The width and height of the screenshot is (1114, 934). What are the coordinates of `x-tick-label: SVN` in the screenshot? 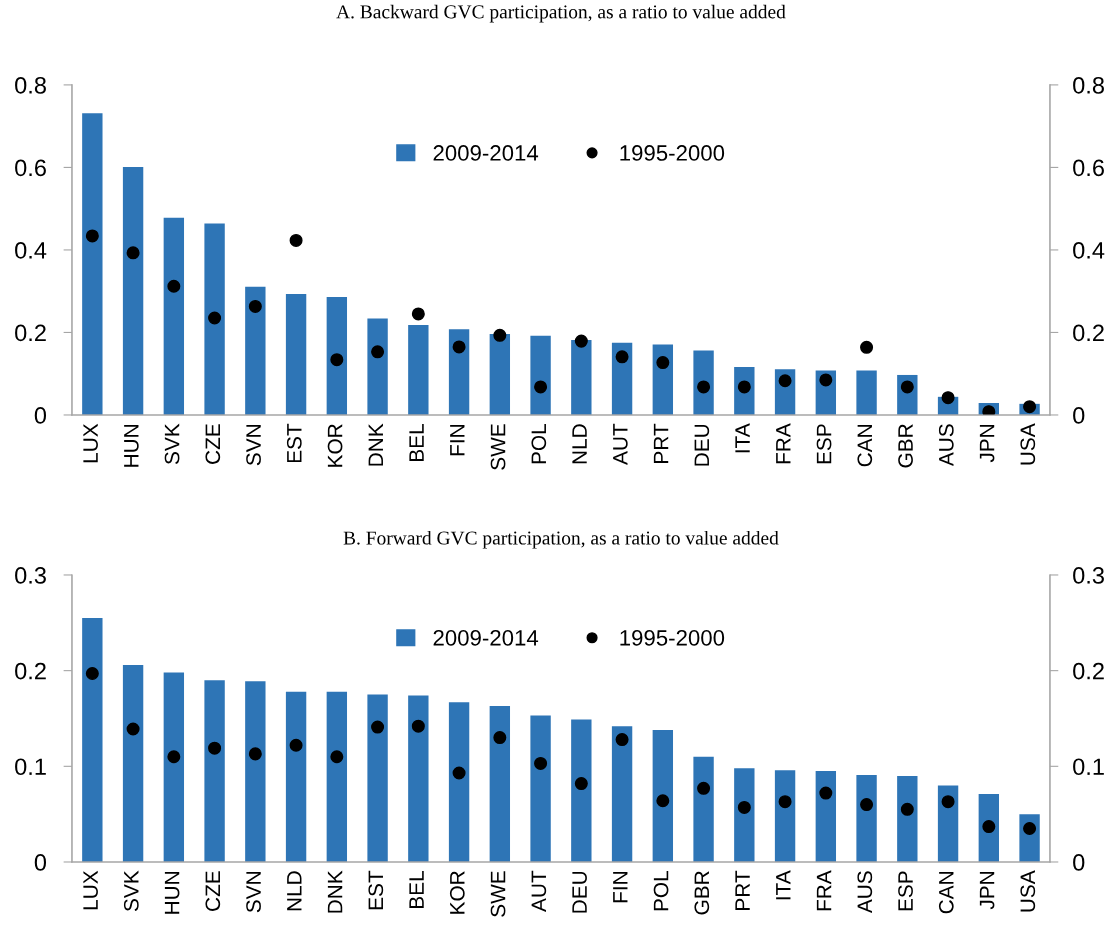 It's located at (253, 892).